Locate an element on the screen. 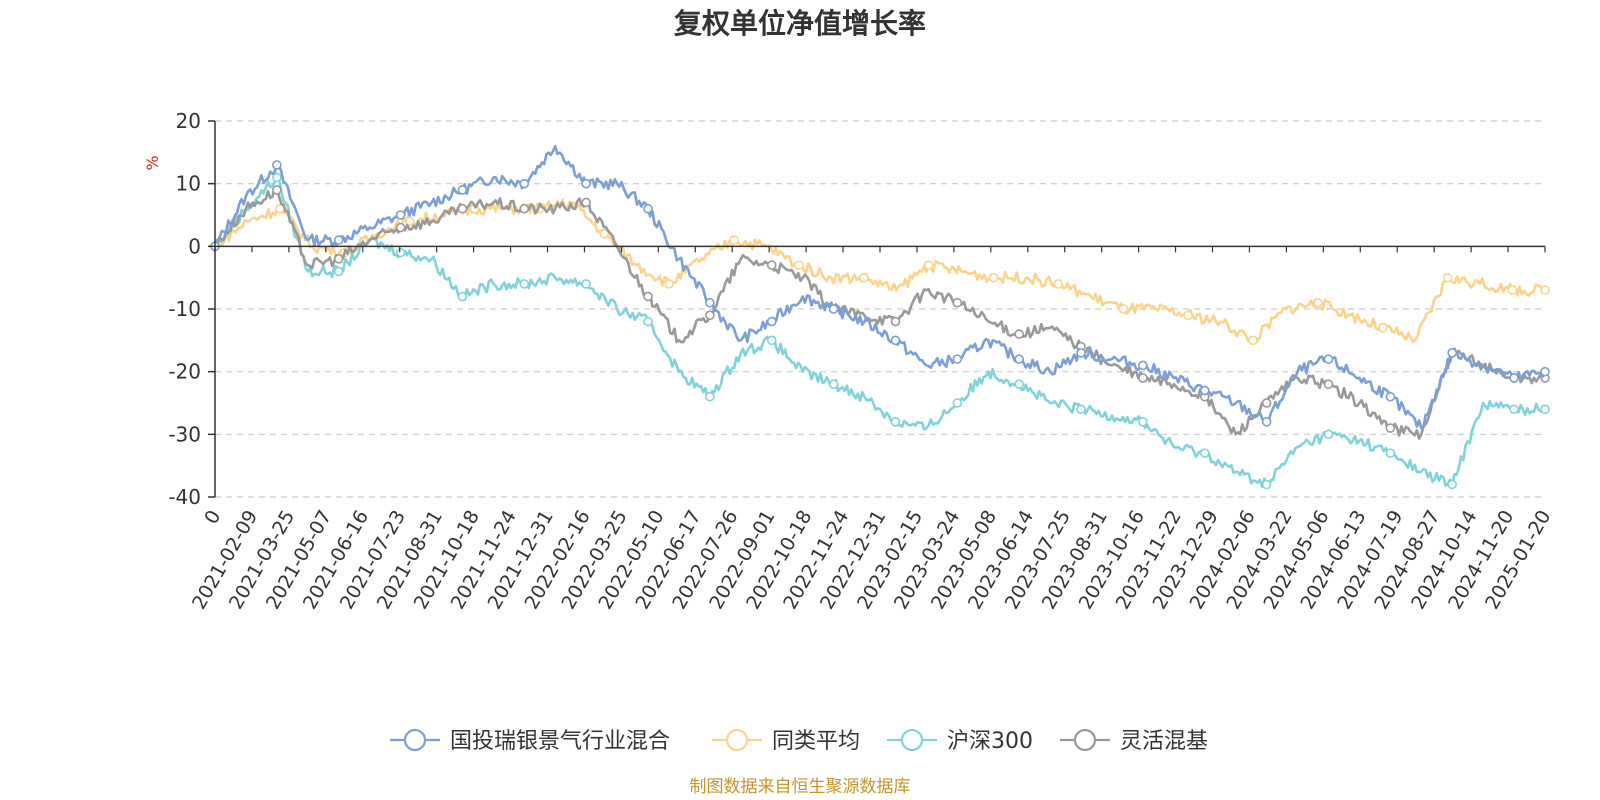 The height and width of the screenshot is (800, 1600). legend-item: 国投瑞银景气行业混合 is located at coordinates (530, 741).